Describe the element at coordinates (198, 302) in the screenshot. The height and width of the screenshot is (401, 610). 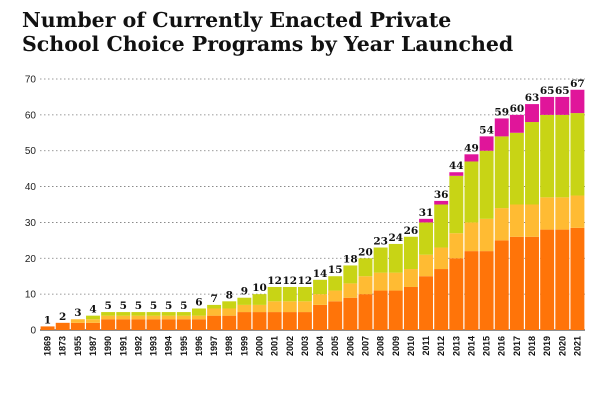
I see `total-label-1996: 6` at that location.